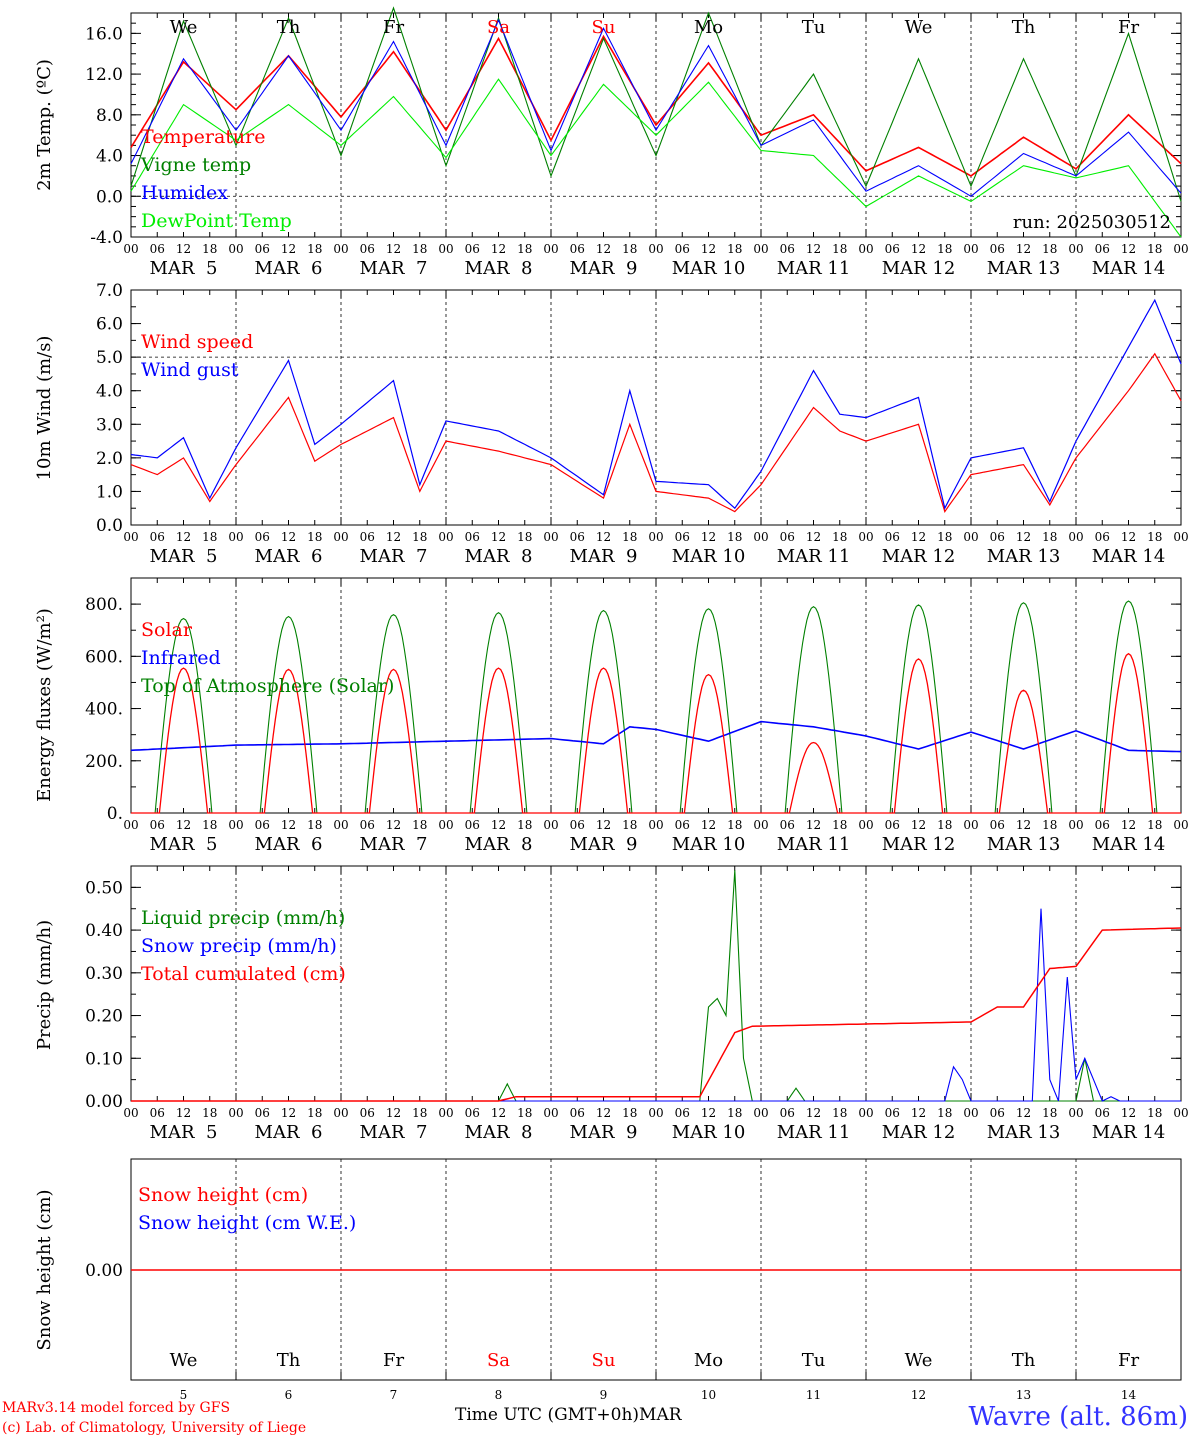  Describe the element at coordinates (109, 392) in the screenshot. I see `y-tick-label: 4.0` at that location.